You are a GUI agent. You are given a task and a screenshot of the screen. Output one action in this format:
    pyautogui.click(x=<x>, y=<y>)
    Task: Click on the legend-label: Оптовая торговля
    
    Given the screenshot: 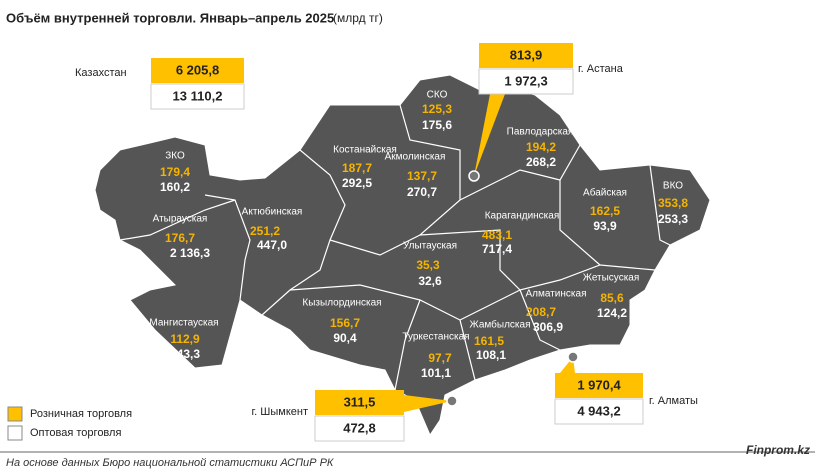 What is the action you would take?
    pyautogui.click(x=75, y=433)
    